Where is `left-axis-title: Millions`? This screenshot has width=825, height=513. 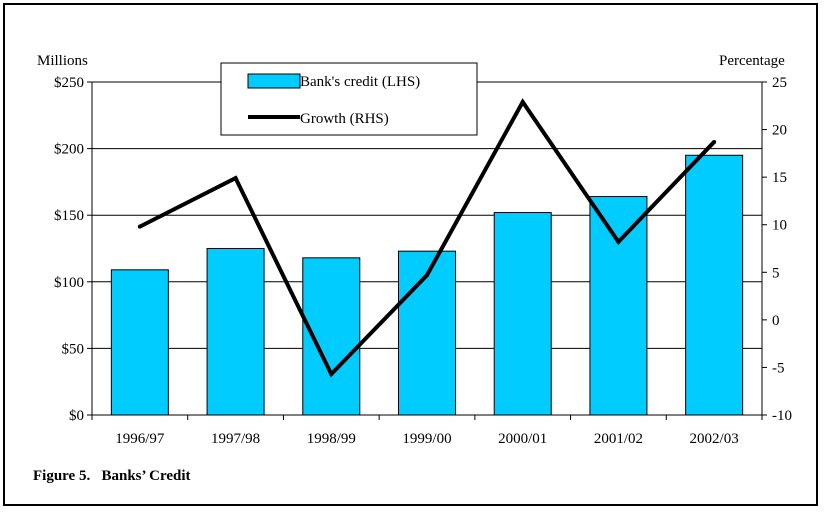
left-axis-title: Millions is located at coordinates (62, 61).